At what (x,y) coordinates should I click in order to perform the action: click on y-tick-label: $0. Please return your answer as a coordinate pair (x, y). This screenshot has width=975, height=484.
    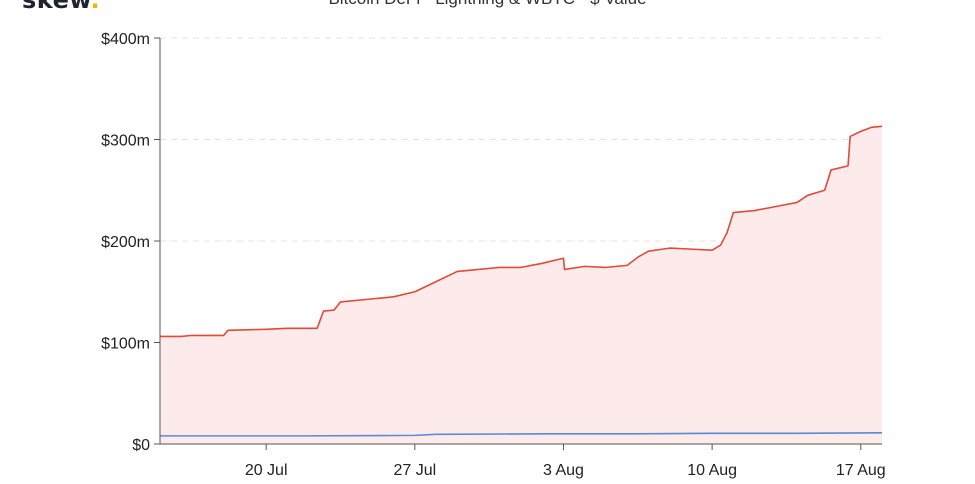
    Looking at the image, I should click on (141, 445).